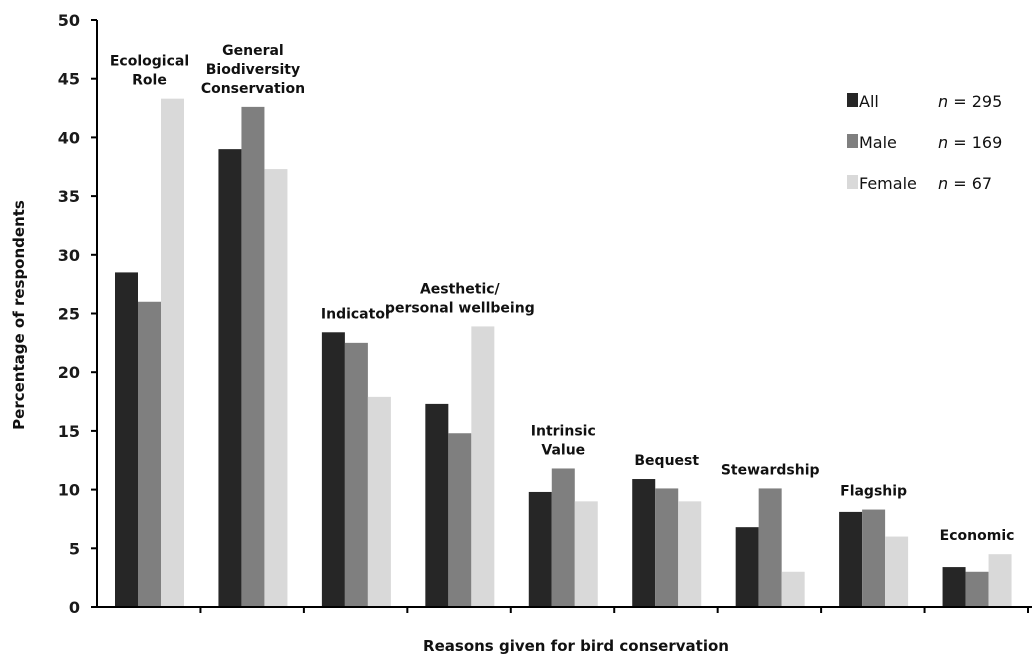 This screenshot has height=660, width=1032. I want to click on legend: All n = 295 Male n = 169 Female n = 67, so click(924, 142).